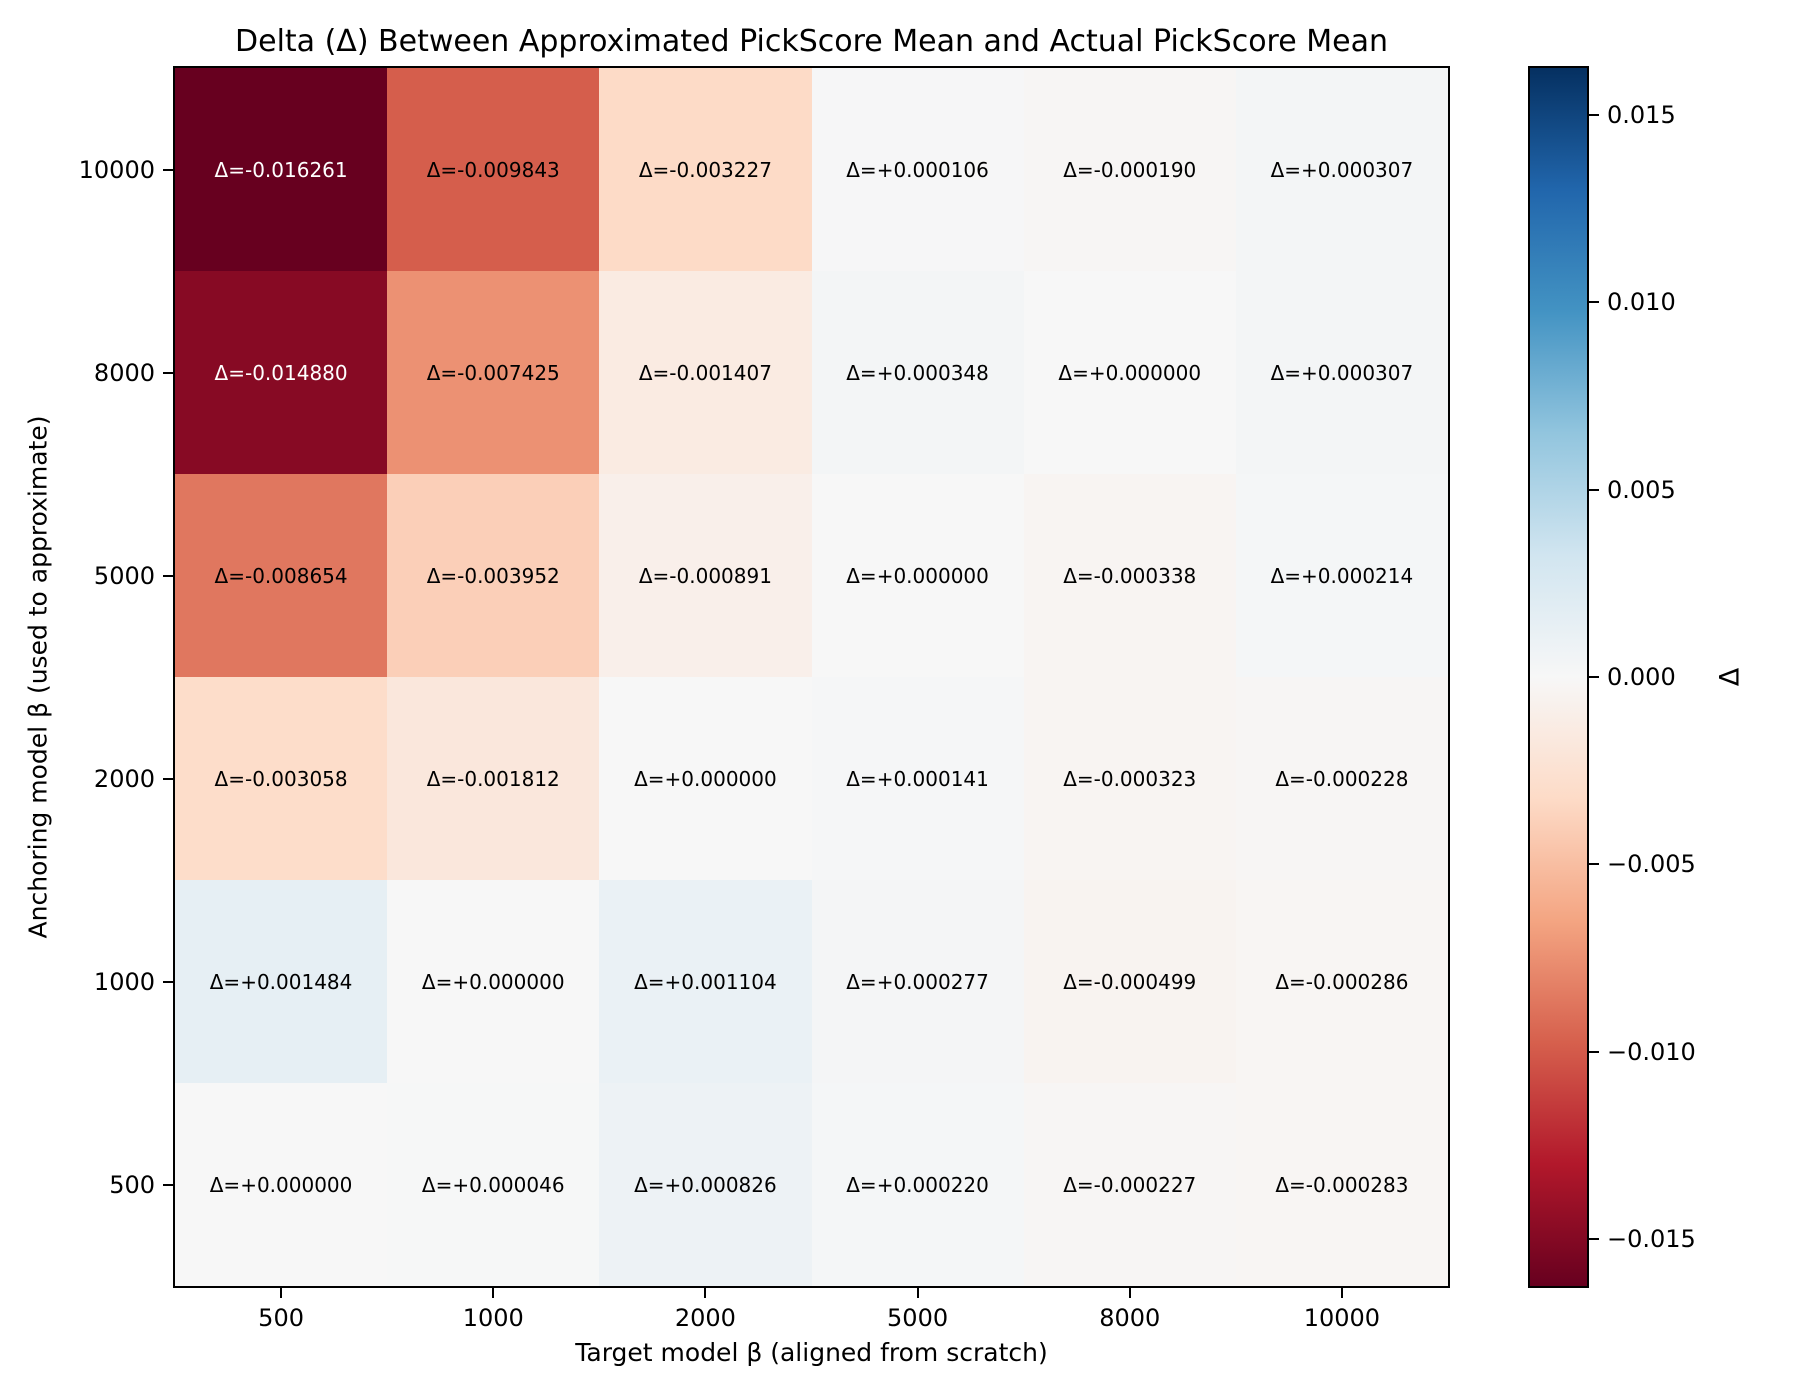 The height and width of the screenshot is (1400, 1800). I want to click on colorbar-label: Δ, so click(1730, 677).